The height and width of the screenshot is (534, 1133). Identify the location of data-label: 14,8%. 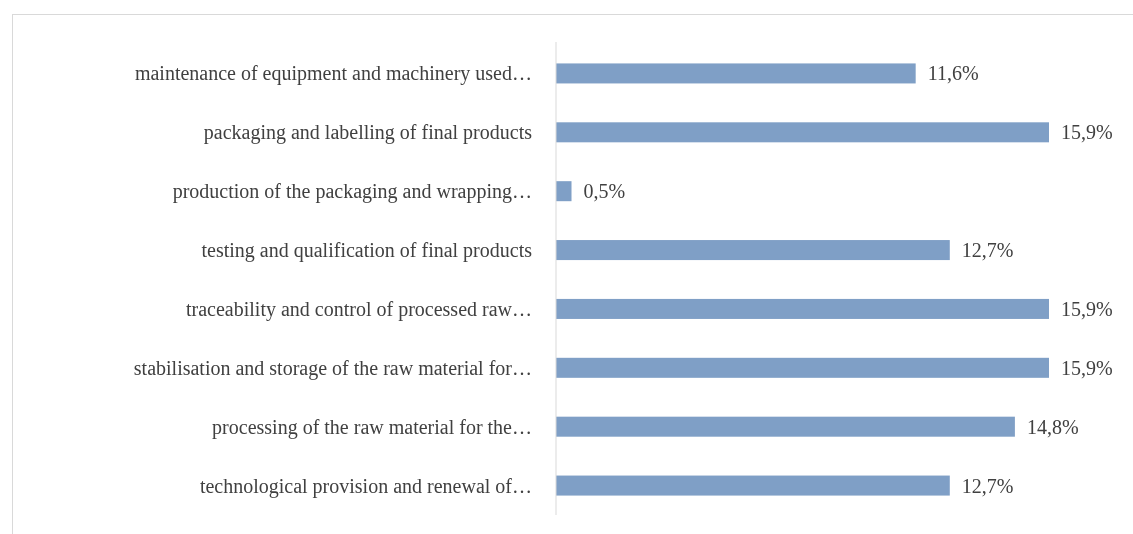
(1052, 426).